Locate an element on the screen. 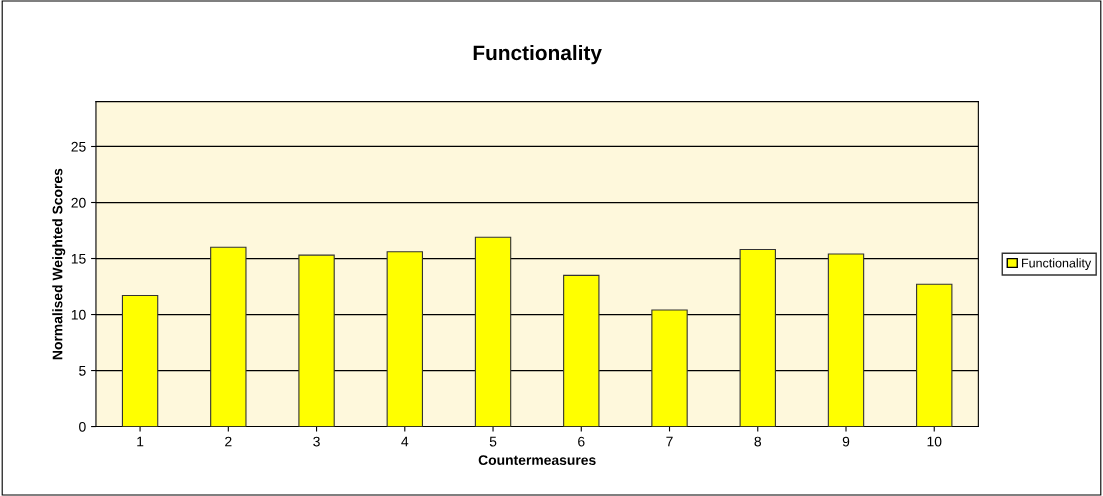 The height and width of the screenshot is (496, 1103). legend-label: Functionality is located at coordinates (1057, 264).